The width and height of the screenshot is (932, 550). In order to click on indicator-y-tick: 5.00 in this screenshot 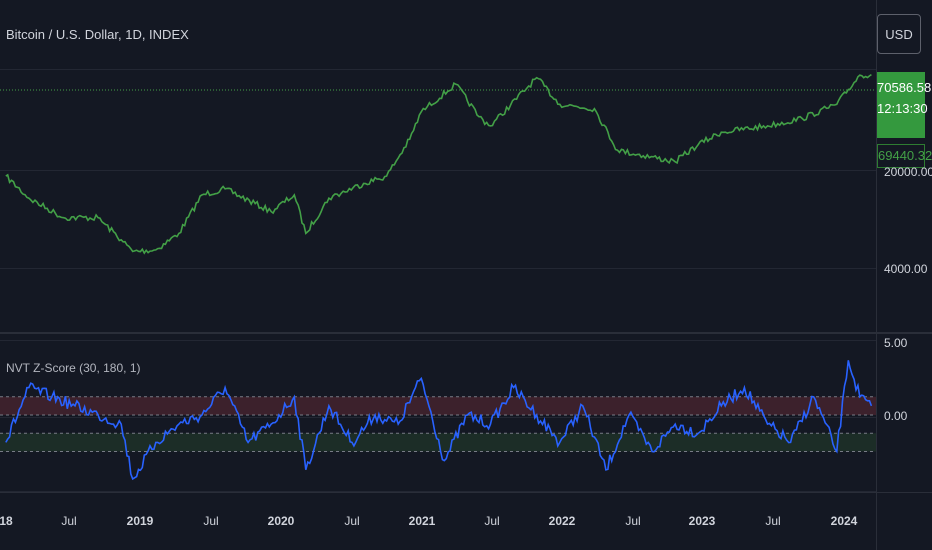, I will do `click(896, 343)`.